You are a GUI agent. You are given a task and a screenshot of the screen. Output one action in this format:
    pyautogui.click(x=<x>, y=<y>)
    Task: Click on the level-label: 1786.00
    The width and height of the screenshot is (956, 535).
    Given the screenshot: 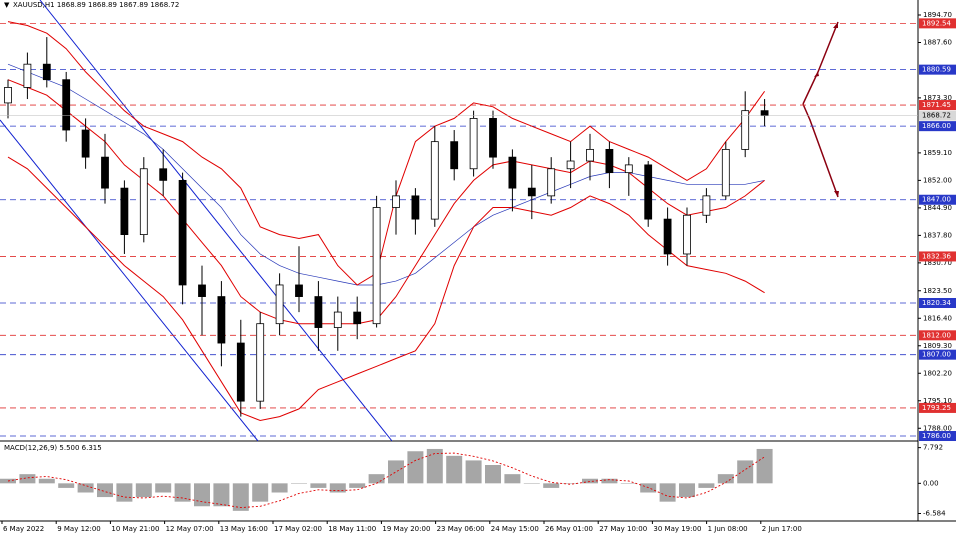 What is the action you would take?
    pyautogui.click(x=936, y=436)
    